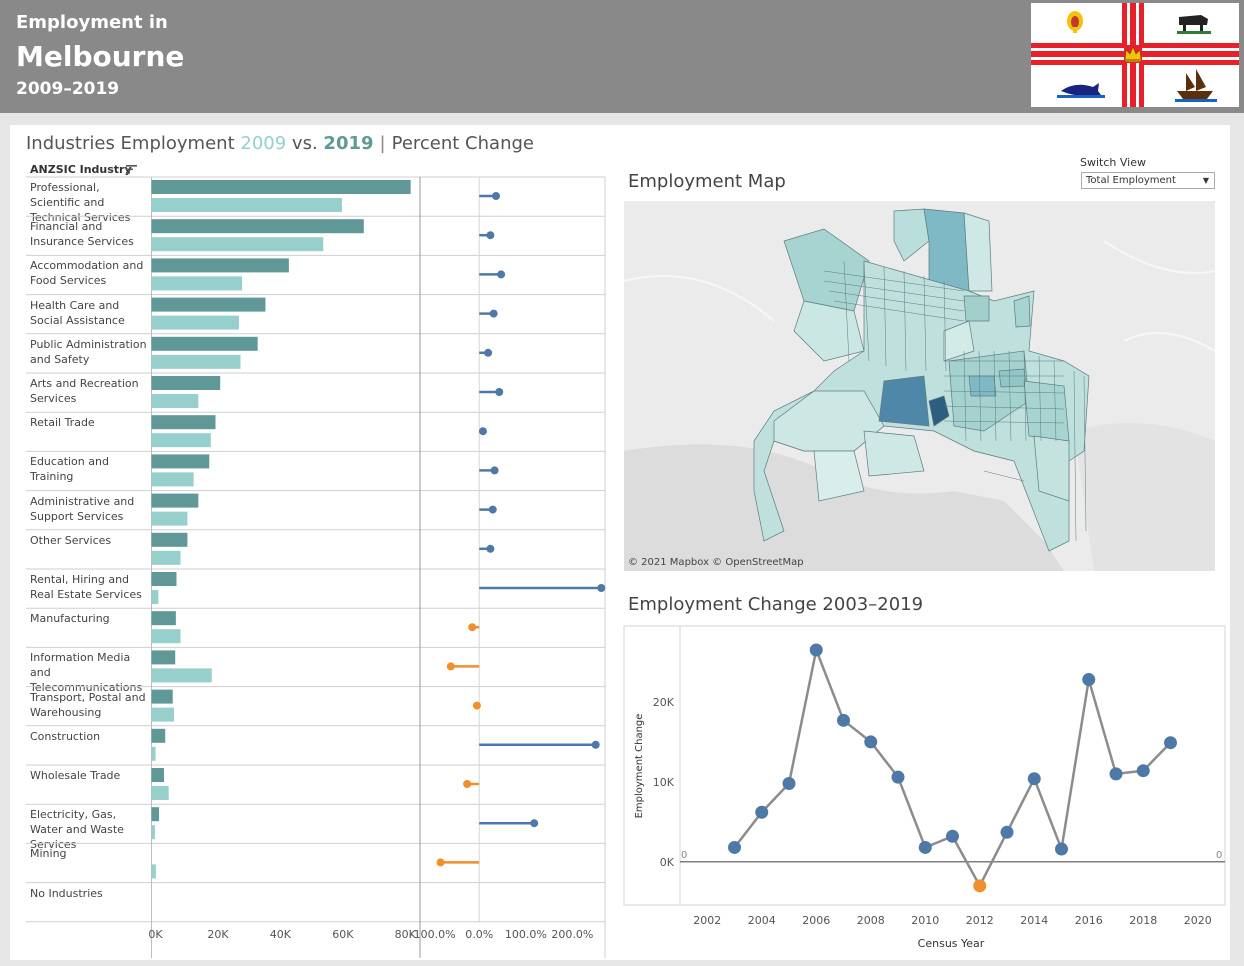  I want to click on industry-label: Public Administration and Safety, so click(88, 351).